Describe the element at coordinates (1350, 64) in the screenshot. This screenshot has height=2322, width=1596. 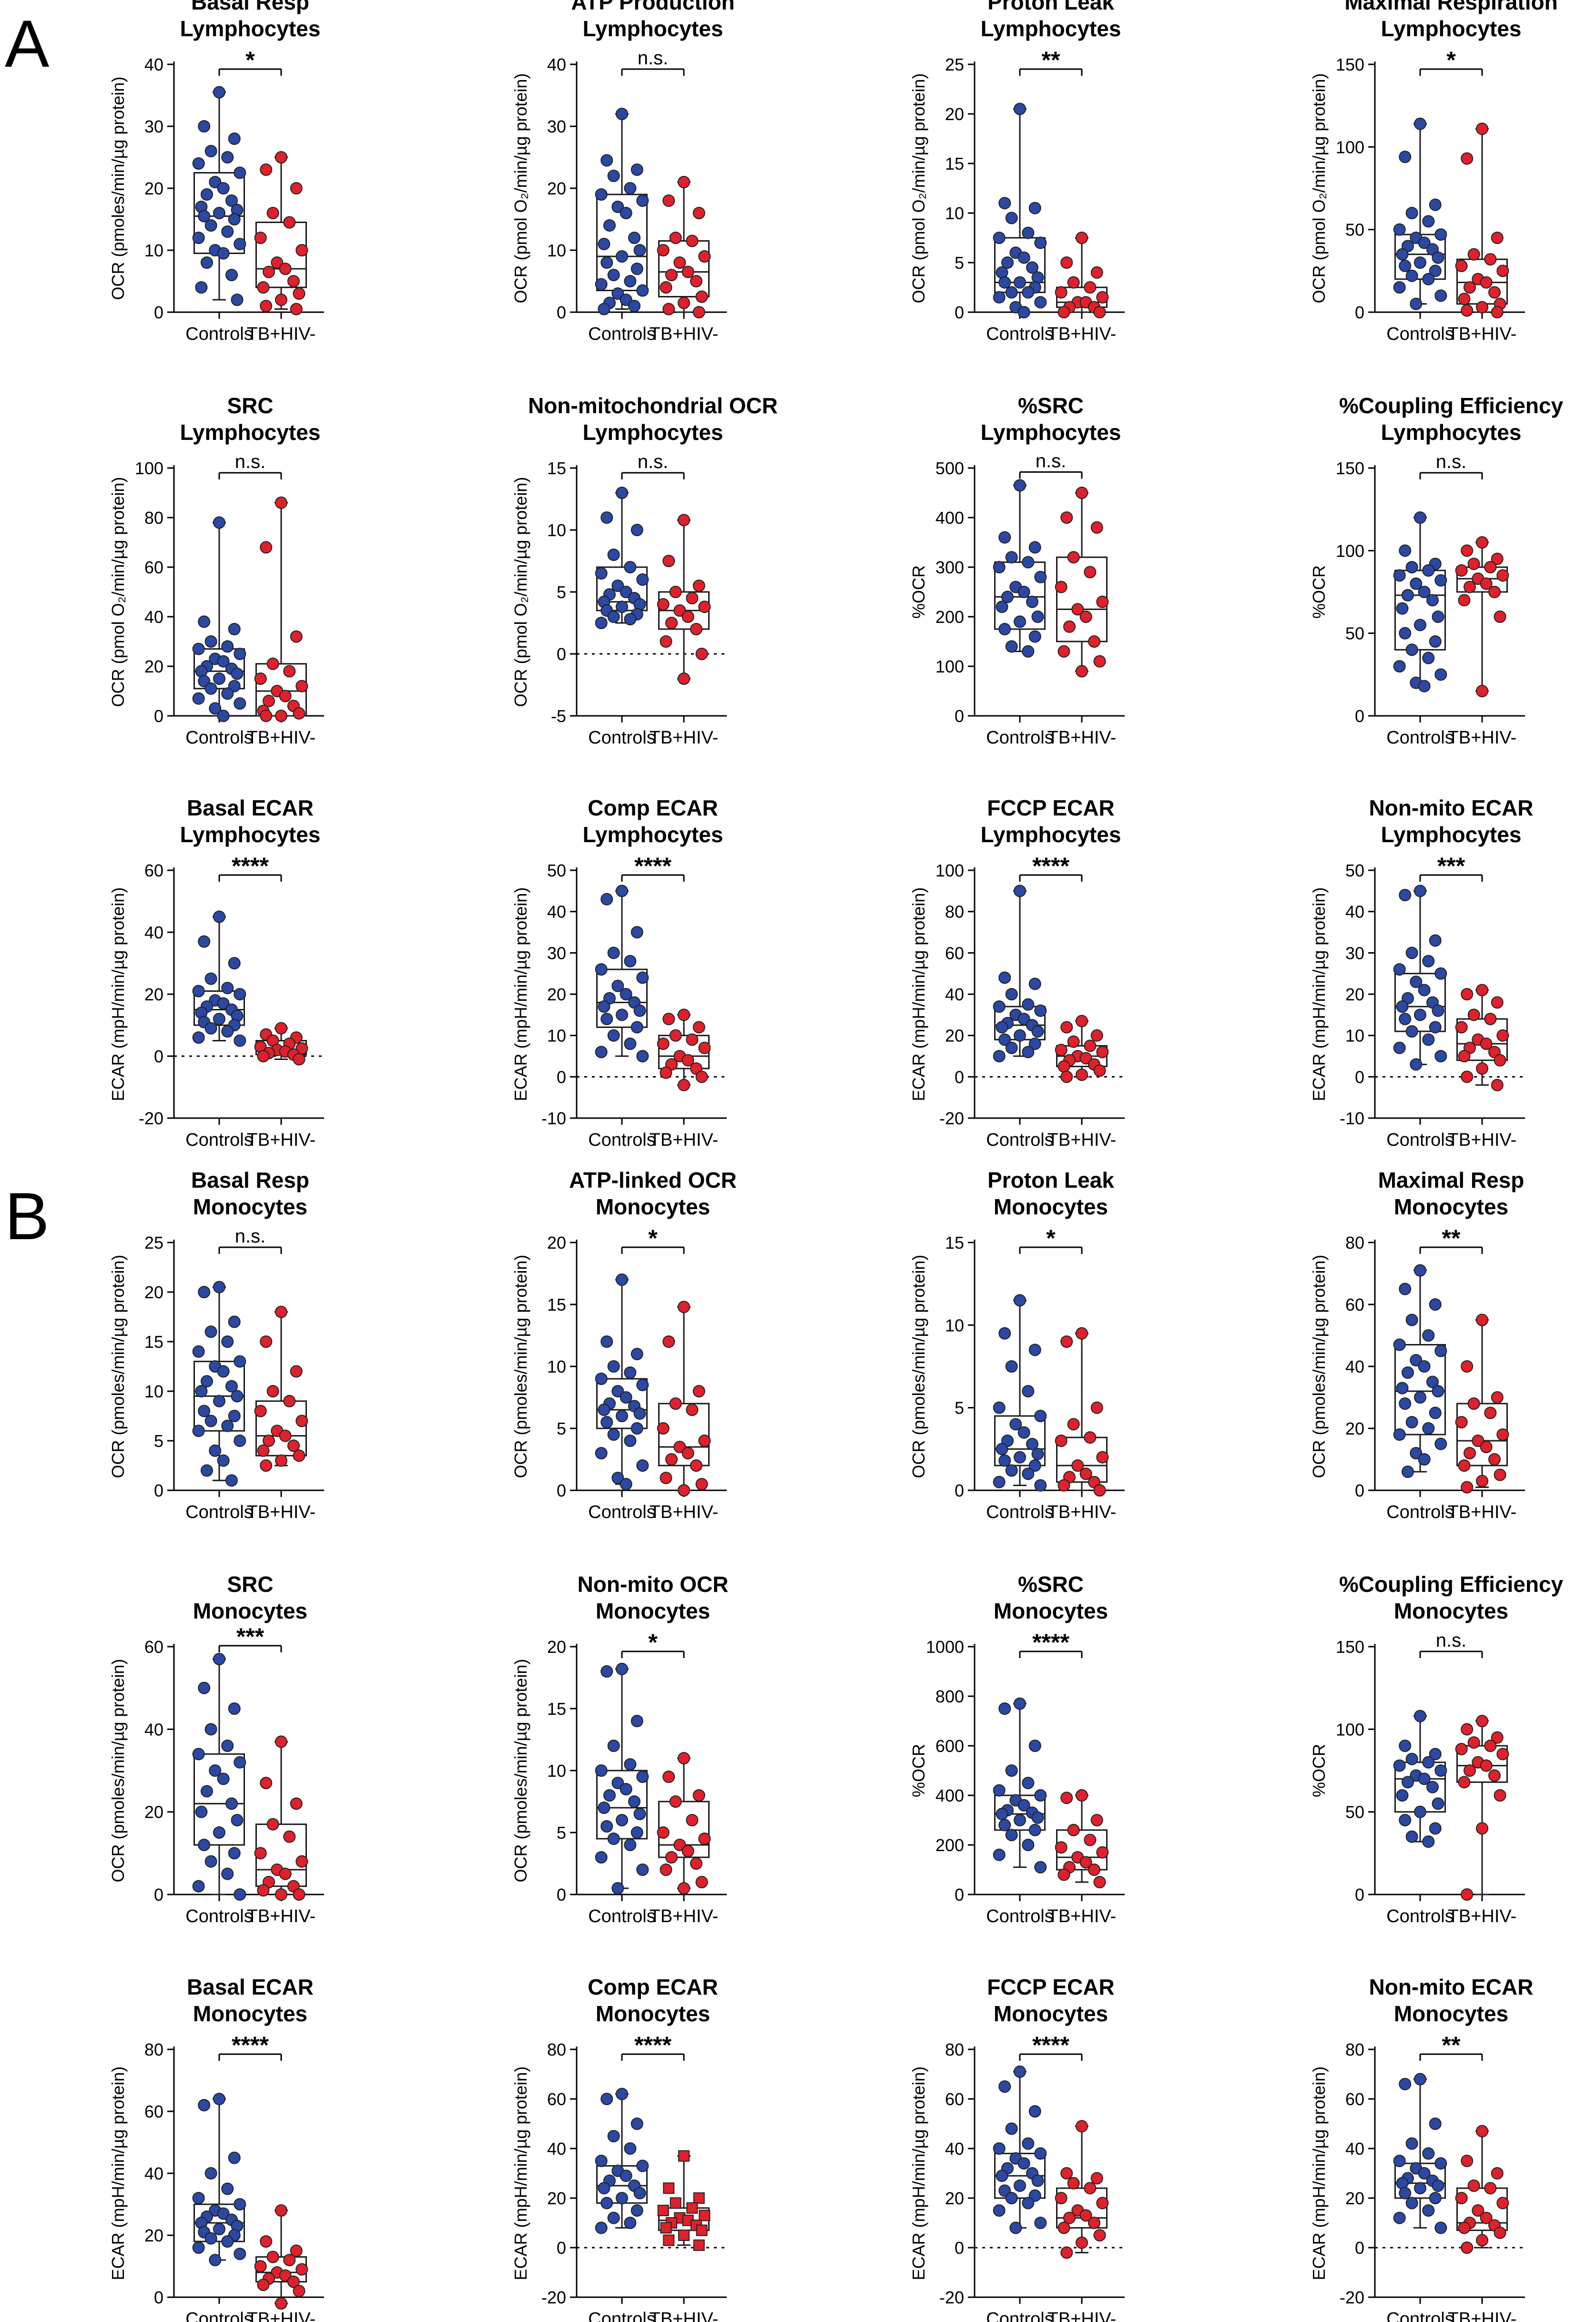
I see `y-tick-label: 150` at that location.